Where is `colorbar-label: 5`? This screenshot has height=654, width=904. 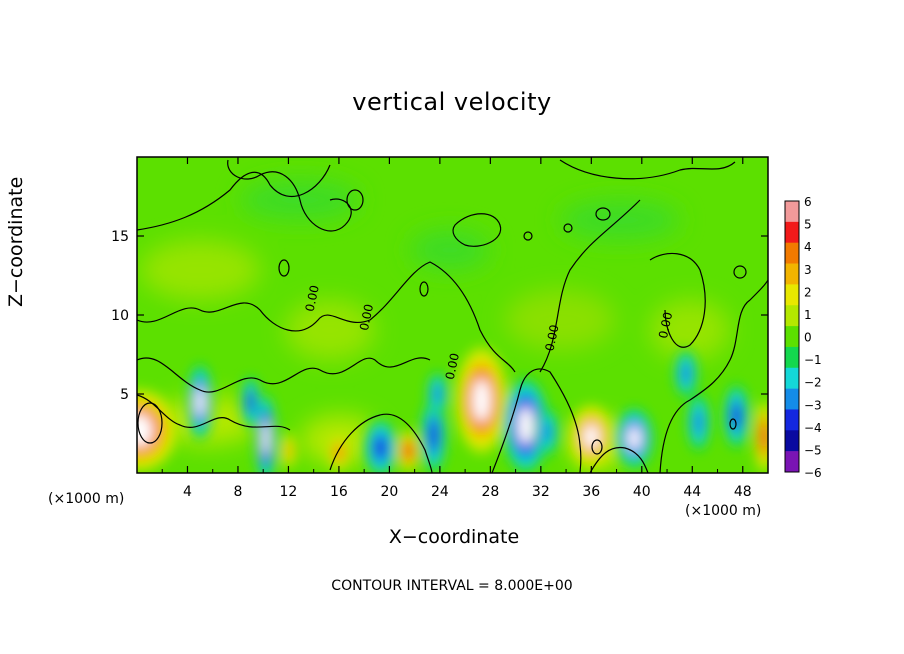 colorbar-label: 5 is located at coordinates (808, 225).